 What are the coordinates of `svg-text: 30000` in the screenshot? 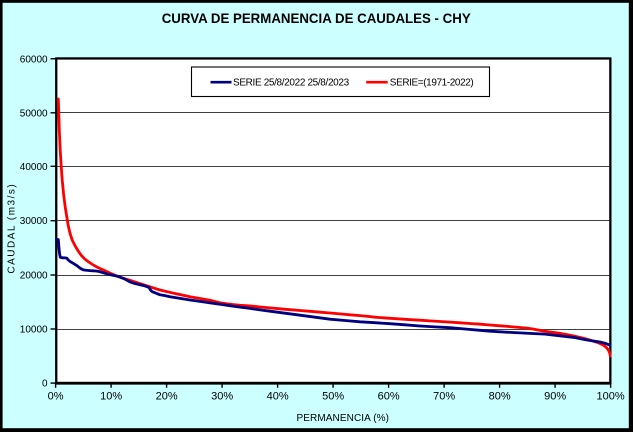 It's located at (34, 221).